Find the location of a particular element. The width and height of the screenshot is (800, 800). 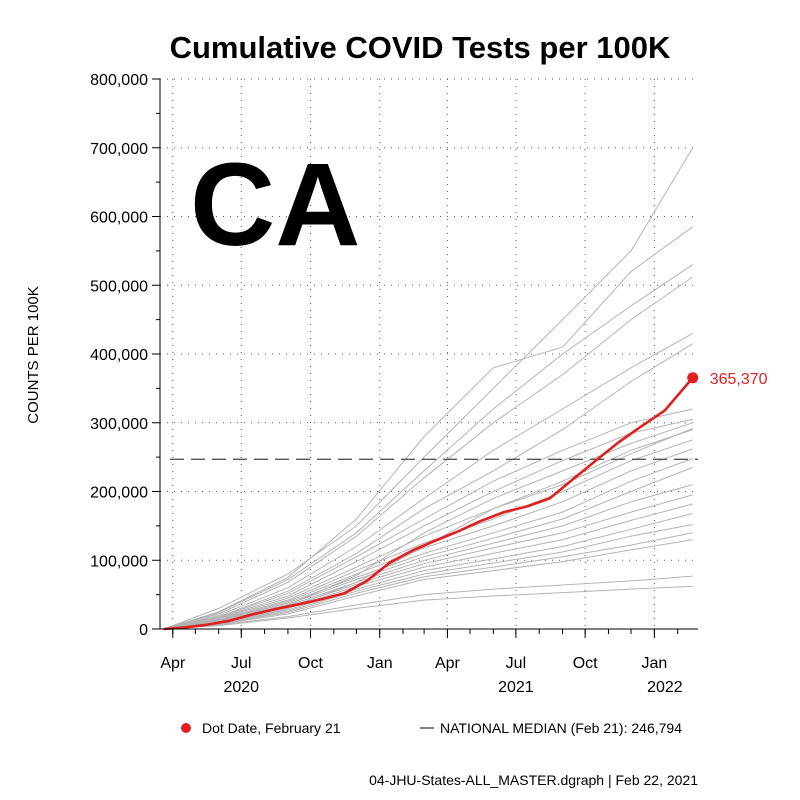

chart-title: Cumulative COVID Tests per 100K is located at coordinates (420, 47).